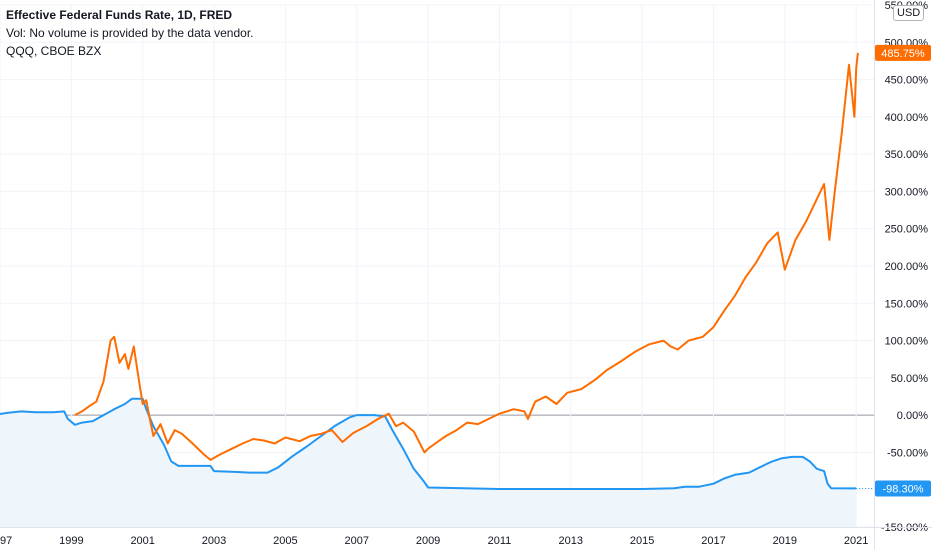 The height and width of the screenshot is (550, 932). I want to click on x-tick-label-10: 2017, so click(713, 541).